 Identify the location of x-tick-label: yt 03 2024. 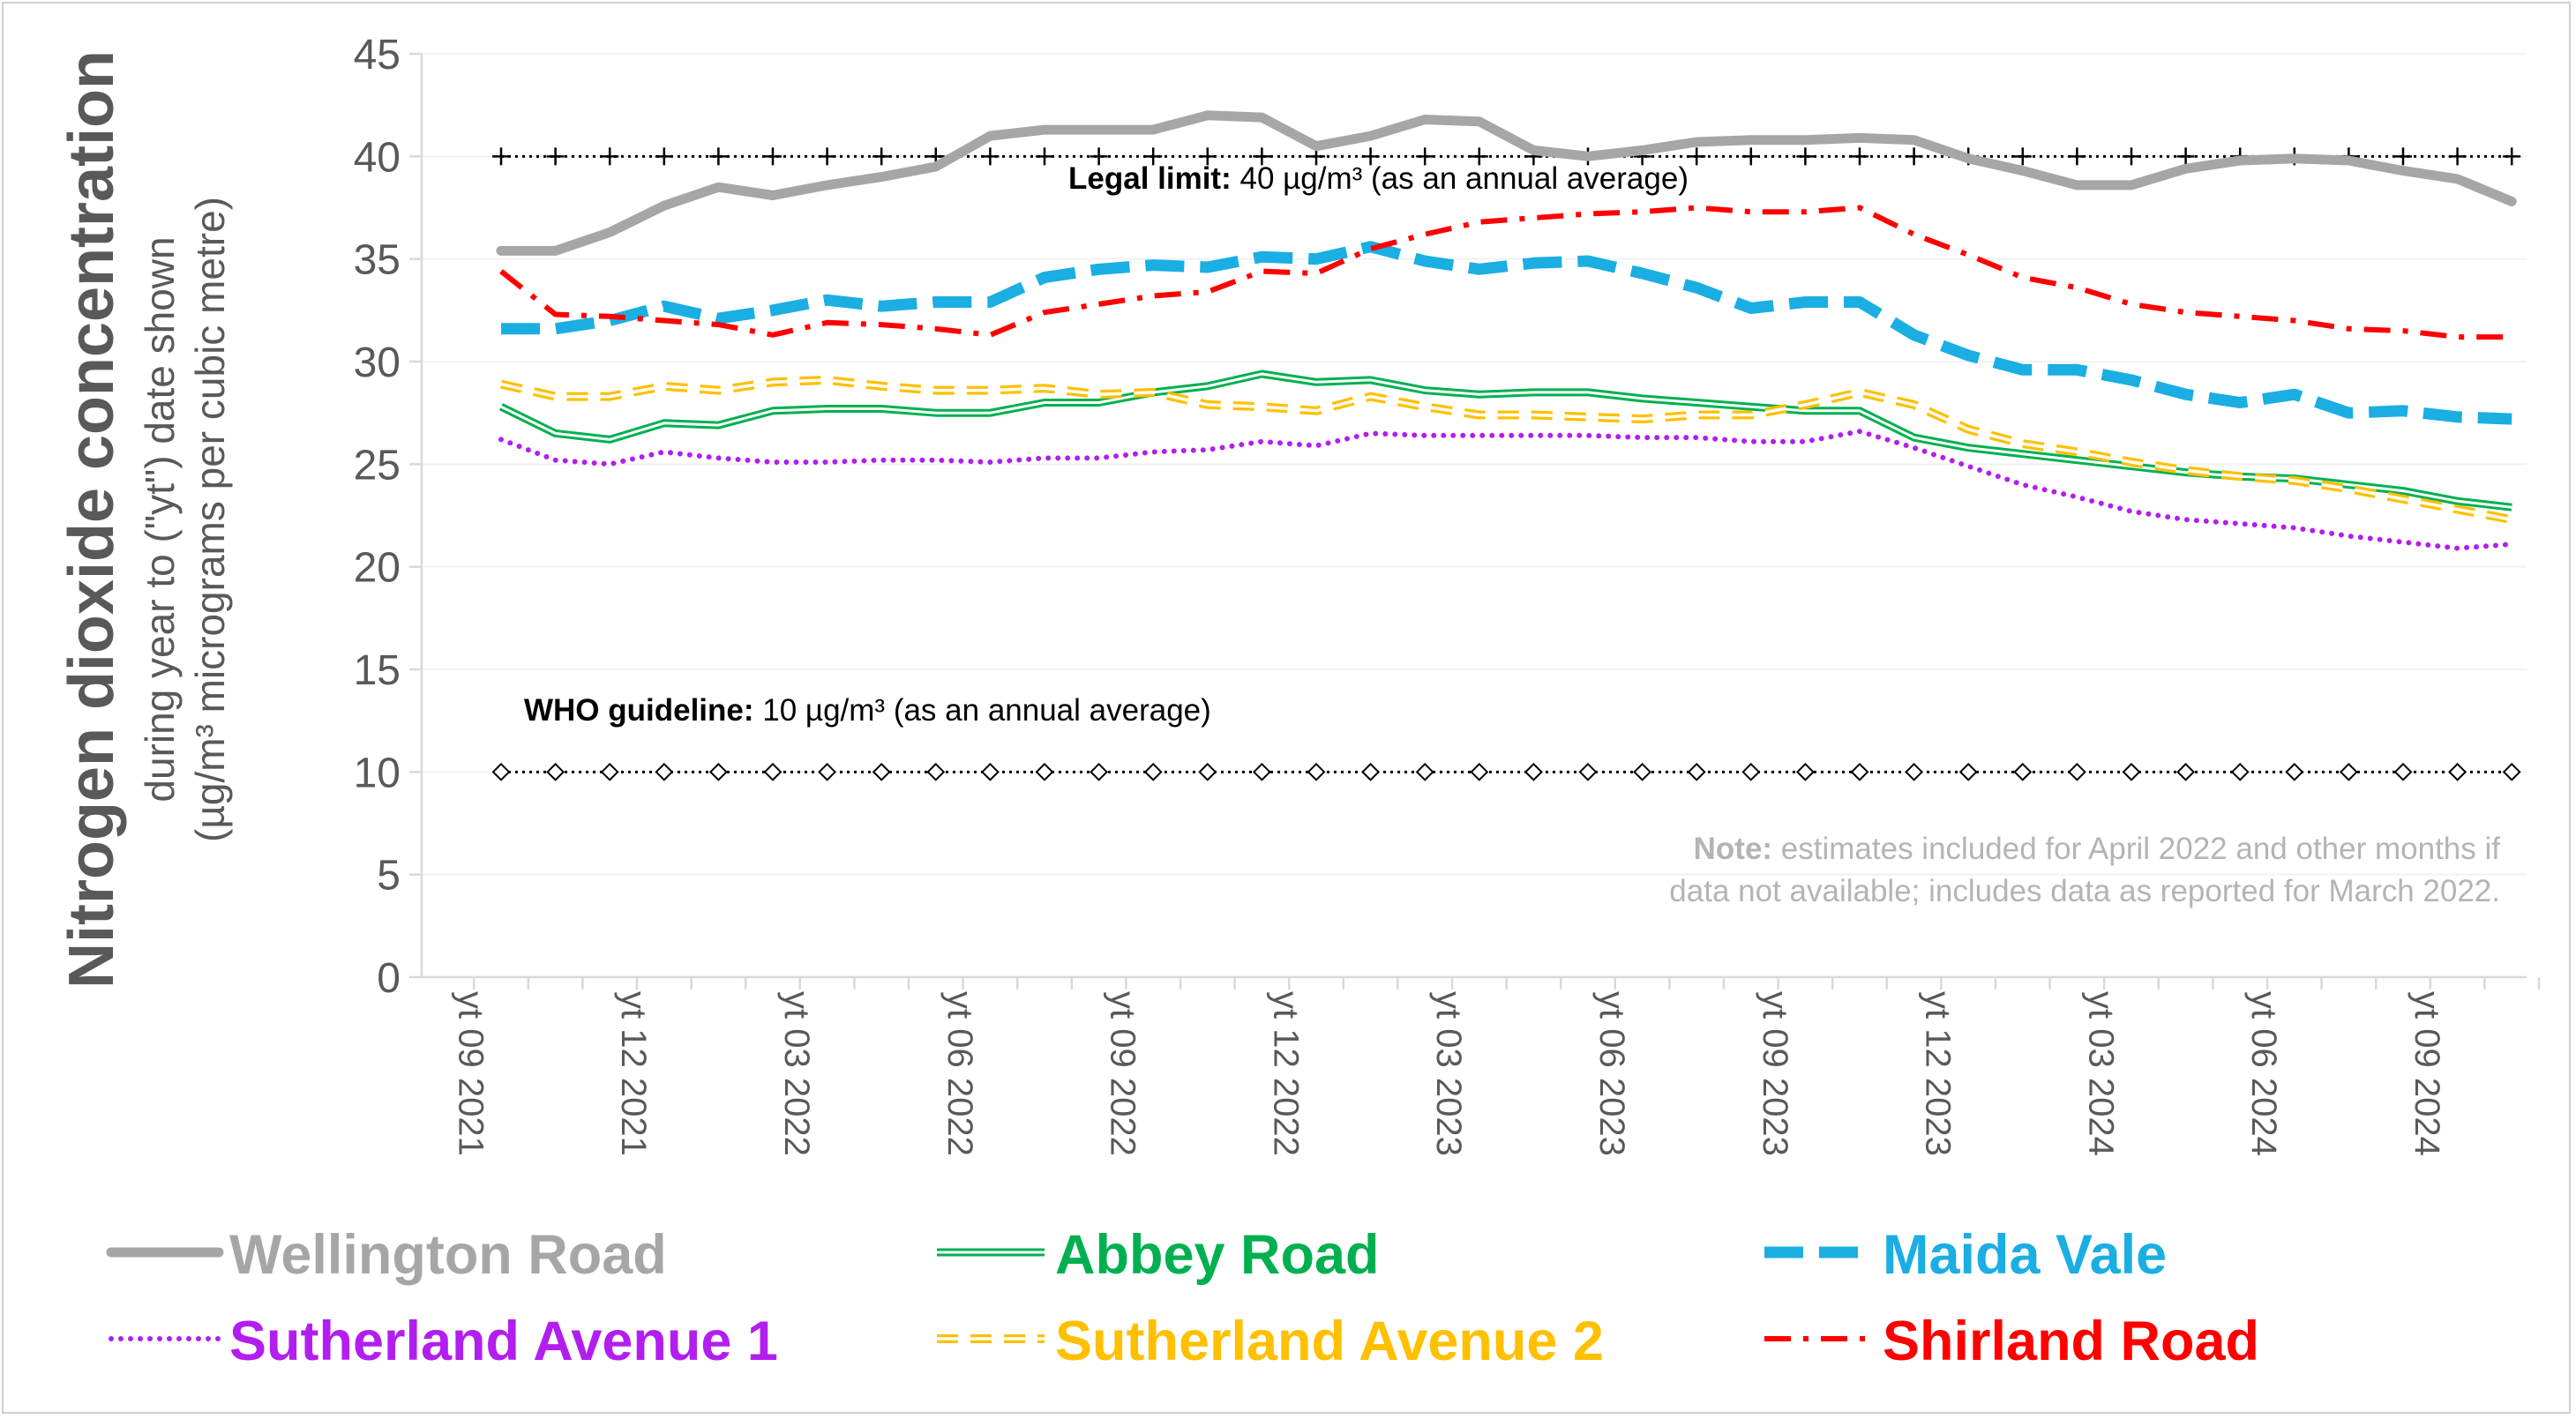
(2101, 1073).